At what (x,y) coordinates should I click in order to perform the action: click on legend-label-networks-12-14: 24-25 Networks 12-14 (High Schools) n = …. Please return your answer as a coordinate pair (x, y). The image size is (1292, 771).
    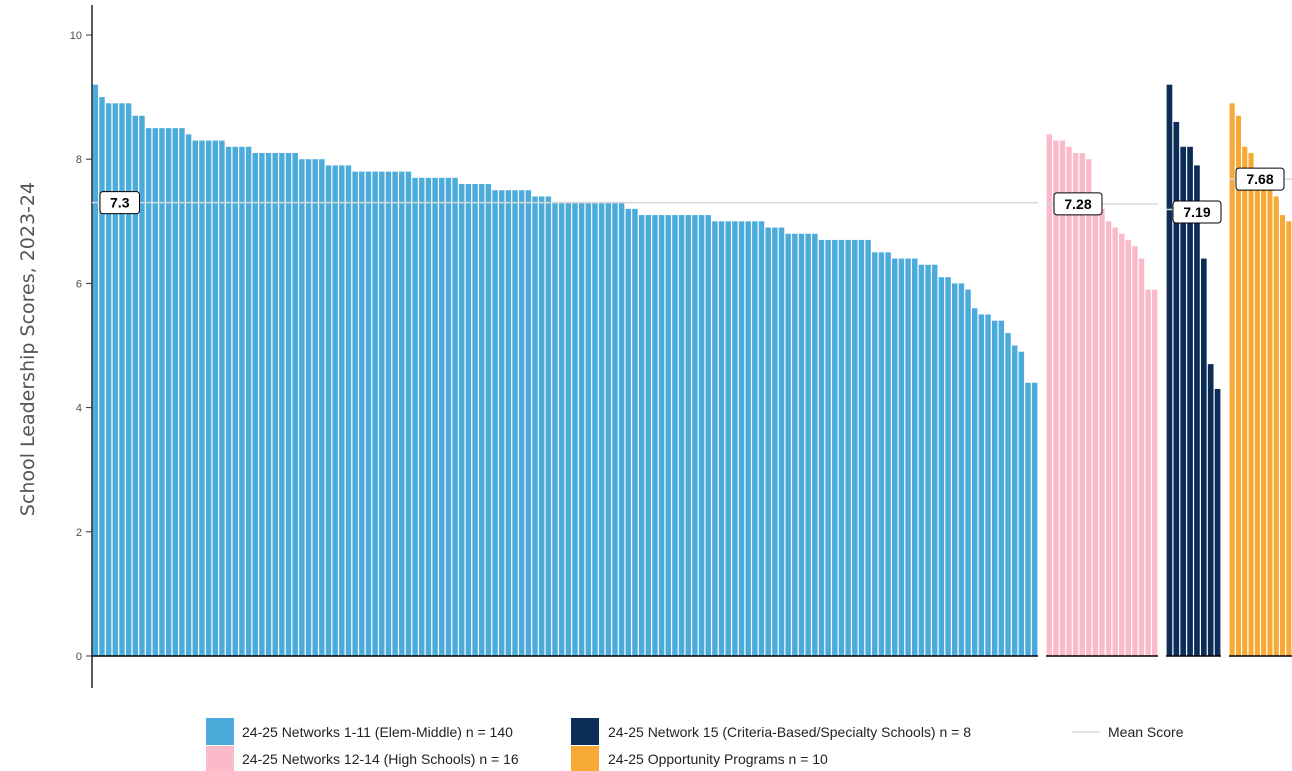
    Looking at the image, I should click on (380, 759).